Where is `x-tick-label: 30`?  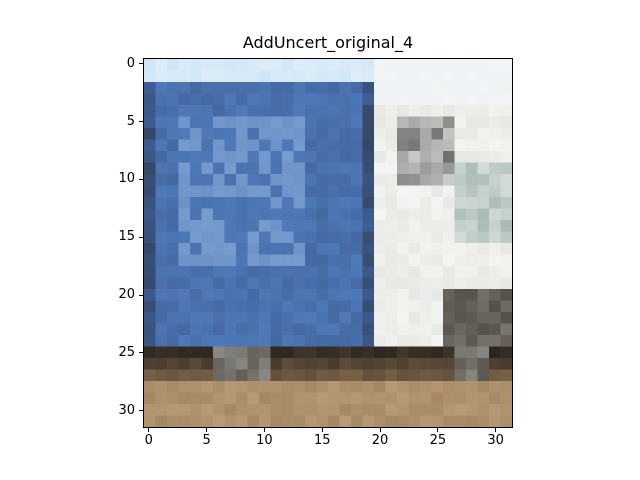
x-tick-label: 30 is located at coordinates (495, 440).